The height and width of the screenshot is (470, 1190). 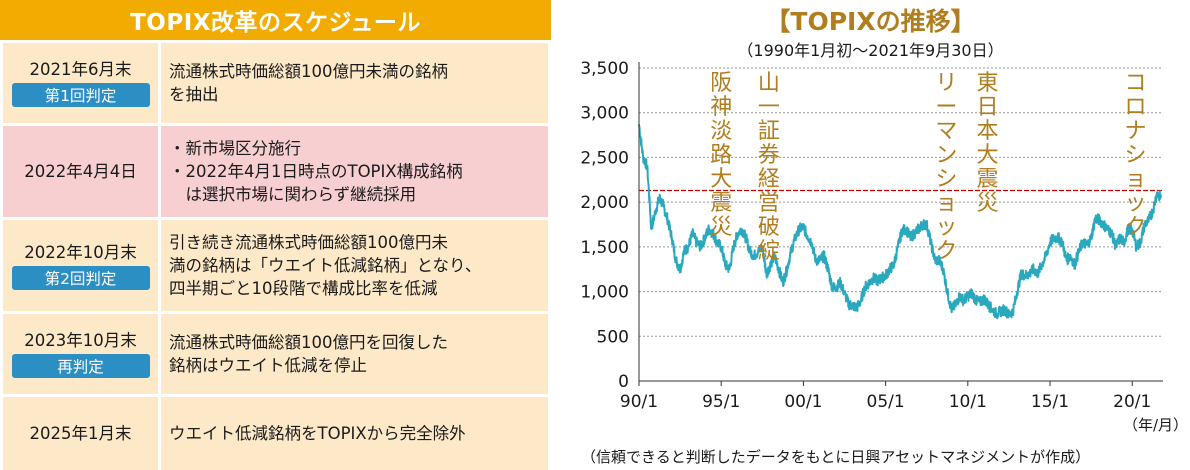 What do you see at coordinates (886, 402) in the screenshot?
I see `x-tick-label: 05/1` at bounding box center [886, 402].